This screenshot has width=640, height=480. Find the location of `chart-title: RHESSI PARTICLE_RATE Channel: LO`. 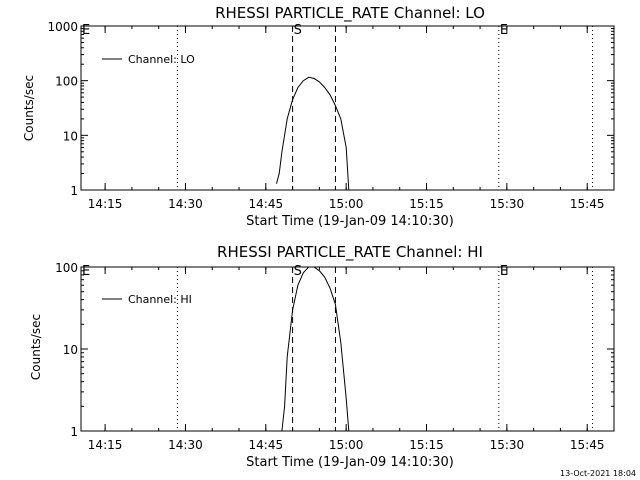

chart-title: RHESSI PARTICLE_RATE Channel: LO is located at coordinates (350, 13).